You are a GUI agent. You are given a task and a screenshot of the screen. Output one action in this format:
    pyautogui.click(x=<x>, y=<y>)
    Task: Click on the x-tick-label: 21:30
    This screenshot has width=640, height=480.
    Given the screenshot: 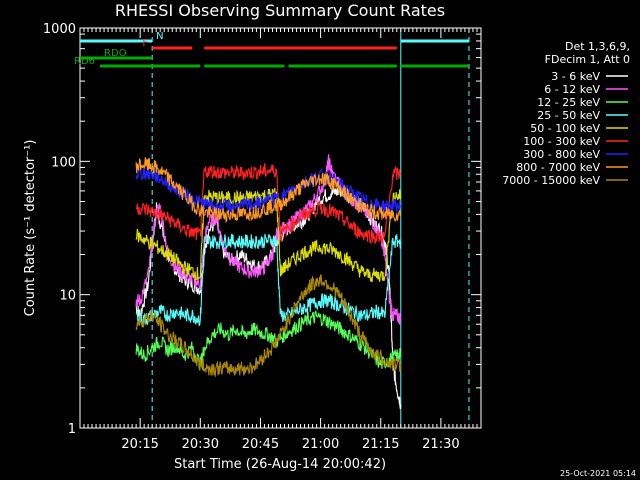 What is the action you would take?
    pyautogui.click(x=440, y=444)
    